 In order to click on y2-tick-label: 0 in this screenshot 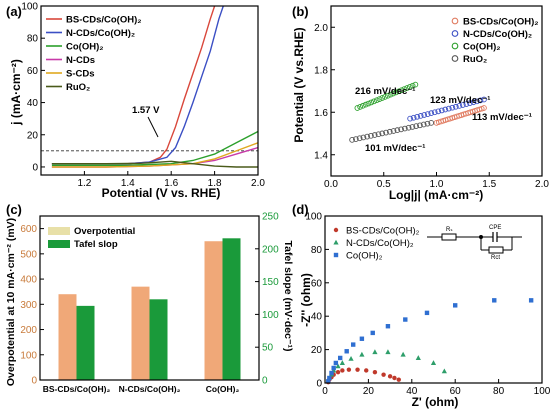, I will do `click(265, 381)`.